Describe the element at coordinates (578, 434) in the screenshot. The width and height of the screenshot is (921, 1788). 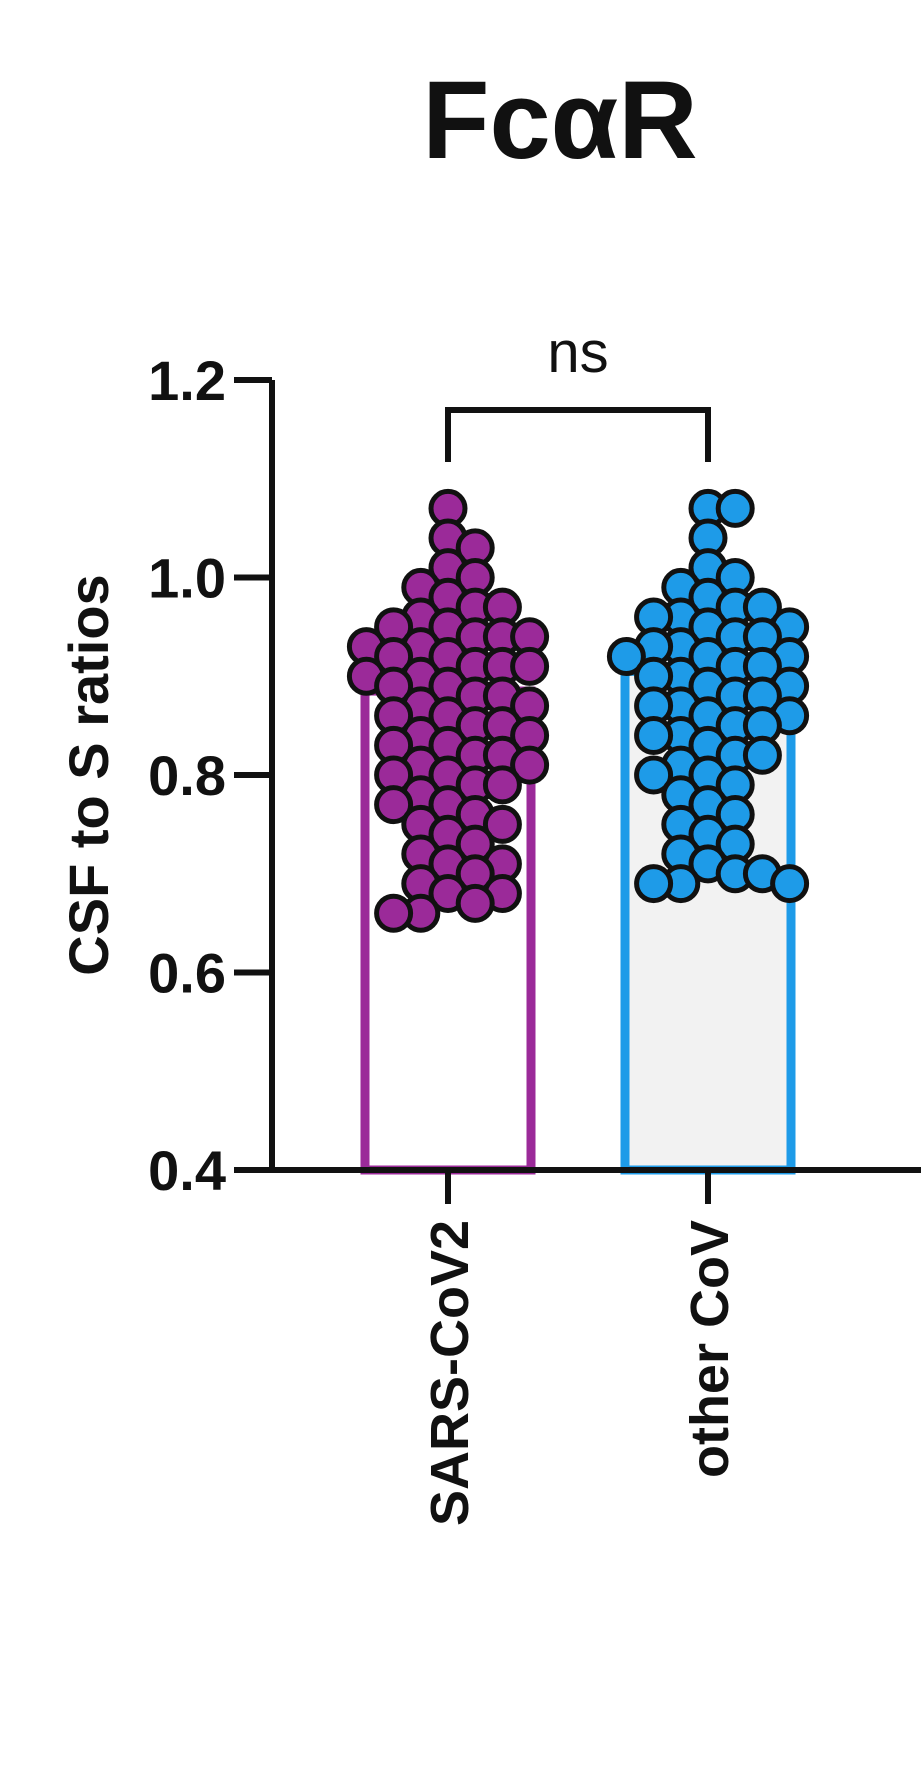
I see `significance-line` at that location.